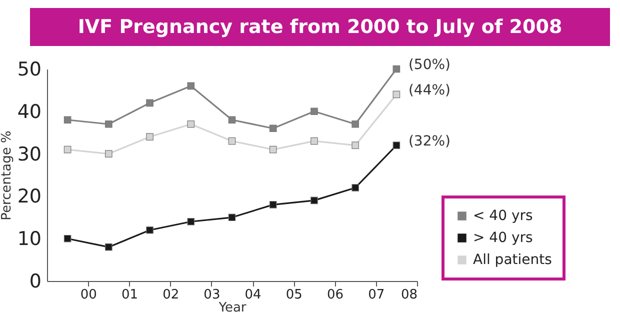 This screenshot has width=620, height=320. I want to click on data-label: (44%), so click(429, 90).